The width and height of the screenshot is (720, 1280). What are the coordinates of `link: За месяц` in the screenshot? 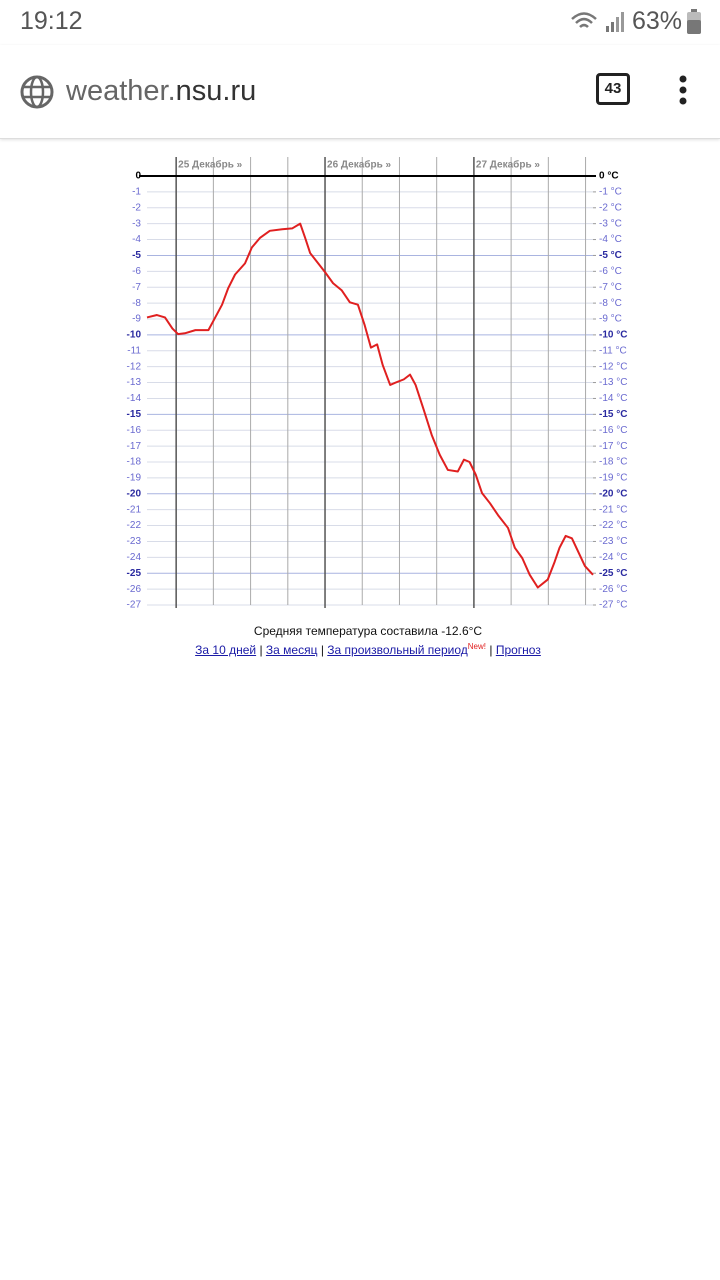 It's located at (291, 650).